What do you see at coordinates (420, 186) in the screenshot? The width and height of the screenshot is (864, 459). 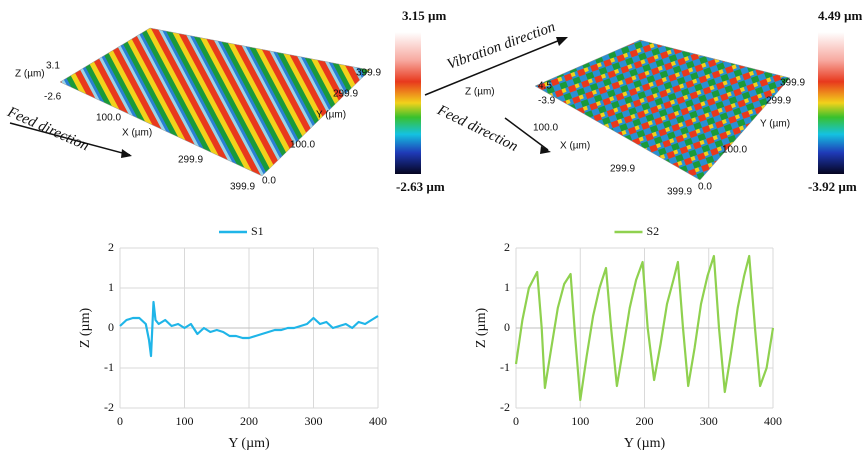 I see `scale-min: -2.63 µm` at bounding box center [420, 186].